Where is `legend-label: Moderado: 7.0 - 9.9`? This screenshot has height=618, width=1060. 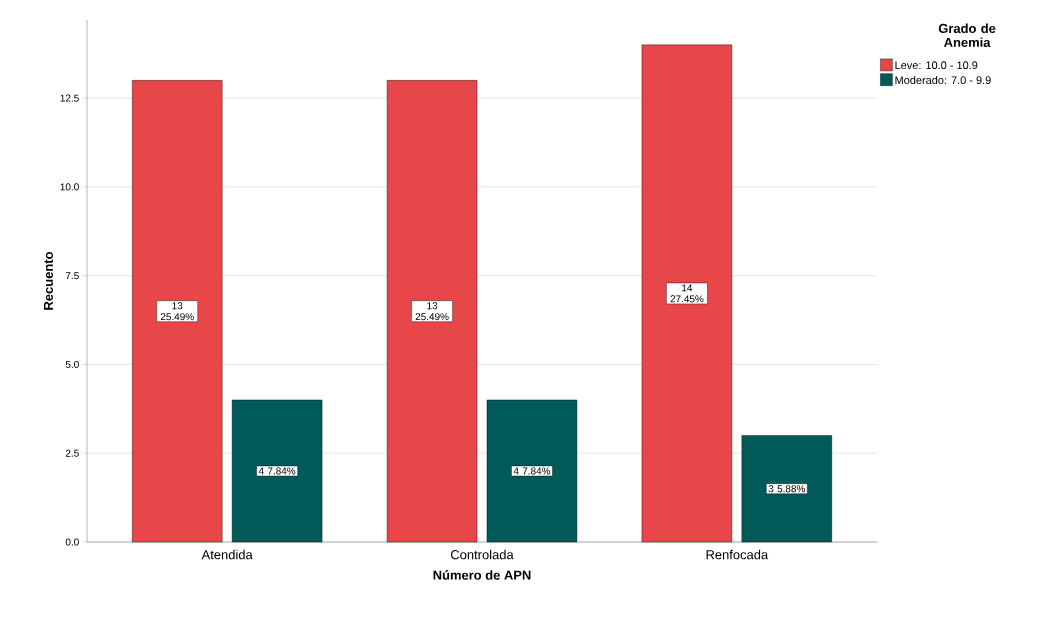
legend-label: Moderado: 7.0 - 9.9 is located at coordinates (943, 80).